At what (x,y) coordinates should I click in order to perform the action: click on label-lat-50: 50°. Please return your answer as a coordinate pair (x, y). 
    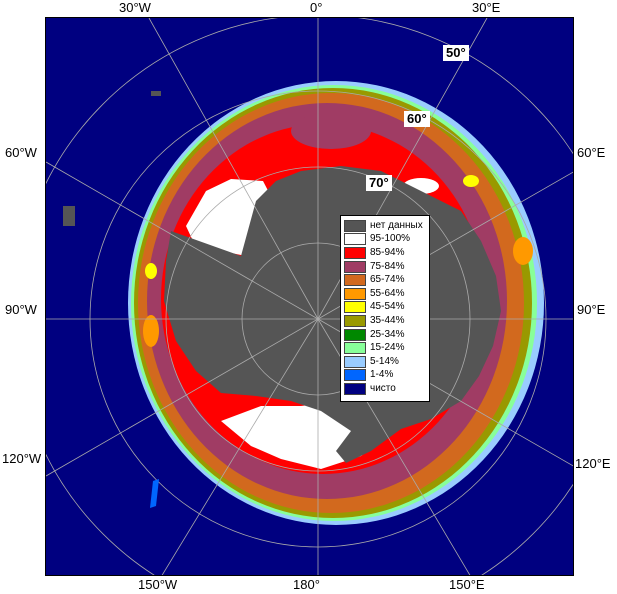
    Looking at the image, I should click on (456, 53).